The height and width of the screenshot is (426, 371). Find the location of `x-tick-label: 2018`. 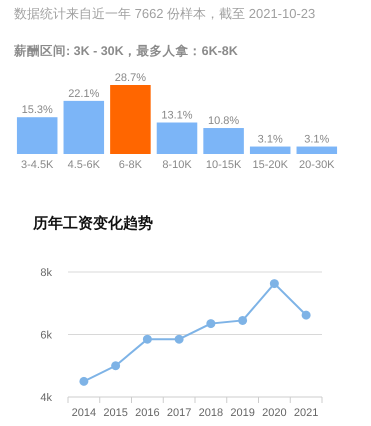

x-tick-label: 2018 is located at coordinates (211, 413).